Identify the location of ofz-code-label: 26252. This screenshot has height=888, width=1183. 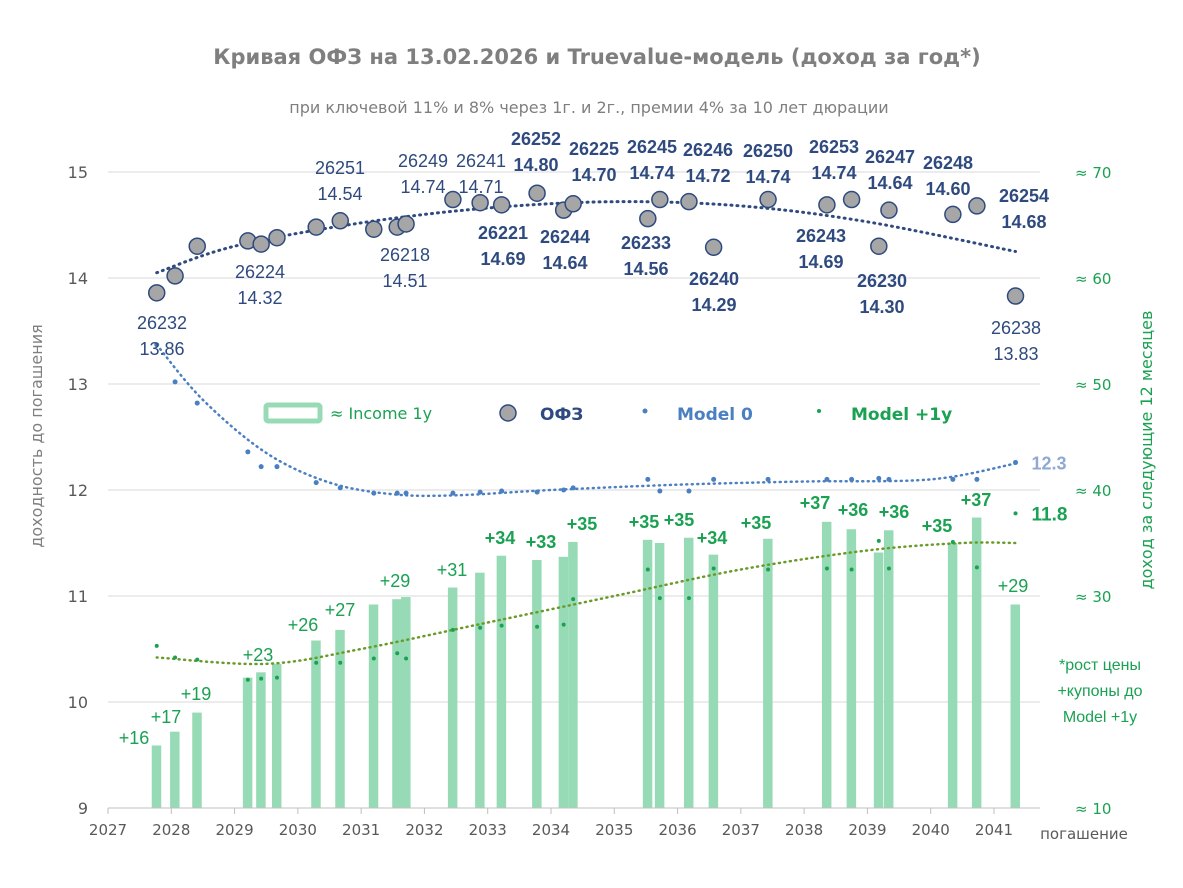
(536, 139).